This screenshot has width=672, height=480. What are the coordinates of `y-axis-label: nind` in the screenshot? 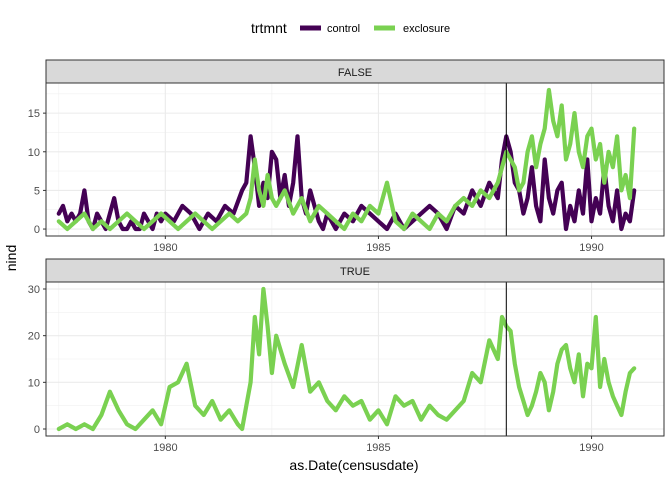 It's located at (11, 258).